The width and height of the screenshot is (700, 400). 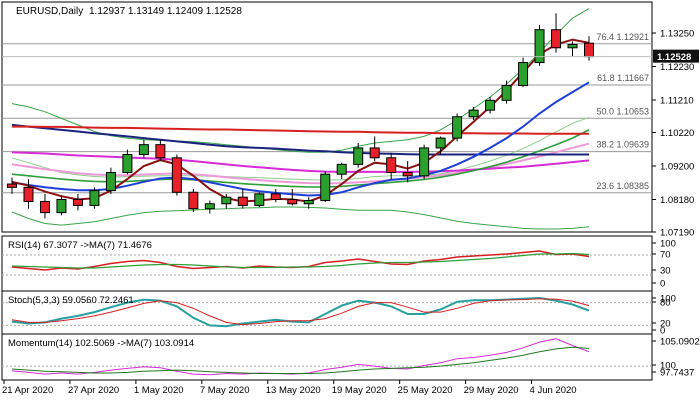 I want to click on fib-level-label: 76.4 1.12921, so click(x=622, y=37).